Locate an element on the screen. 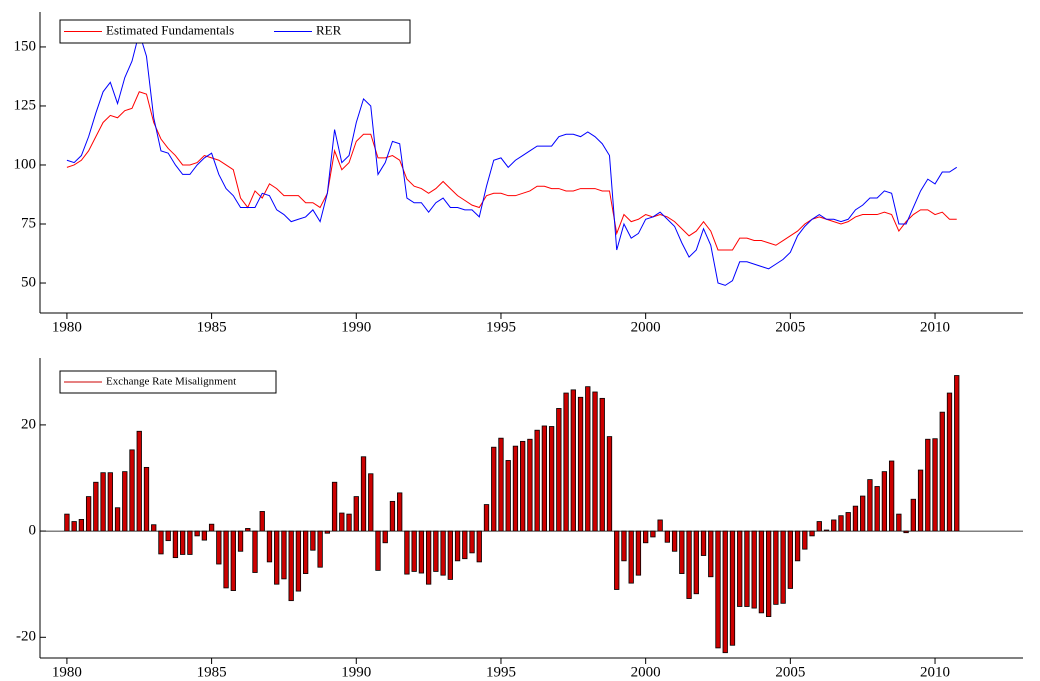 This screenshot has width=1040, height=681. legend-label: RER is located at coordinates (329, 29).